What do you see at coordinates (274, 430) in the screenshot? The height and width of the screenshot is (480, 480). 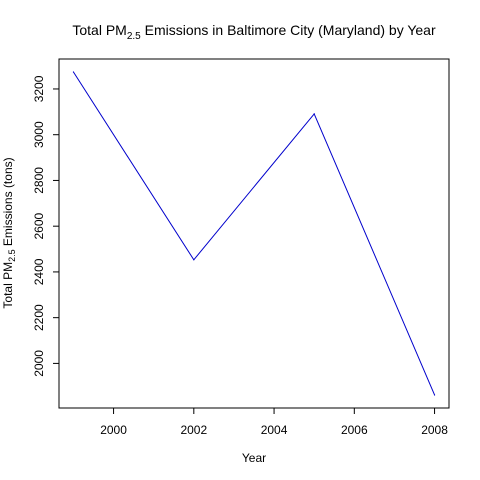 I see `x-tick-label: 2004` at bounding box center [274, 430].